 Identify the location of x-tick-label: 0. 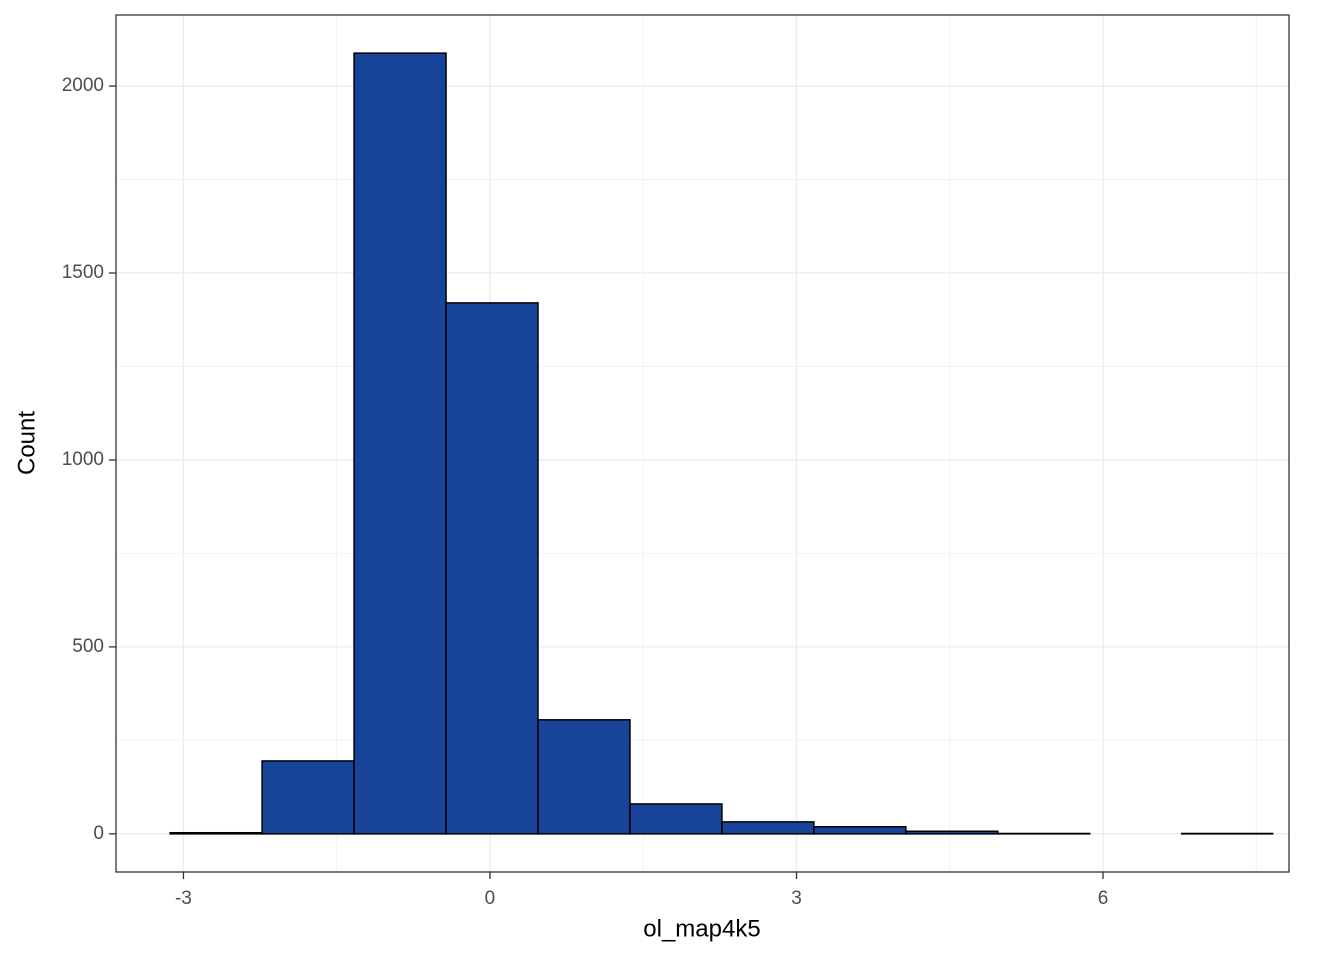
(490, 898).